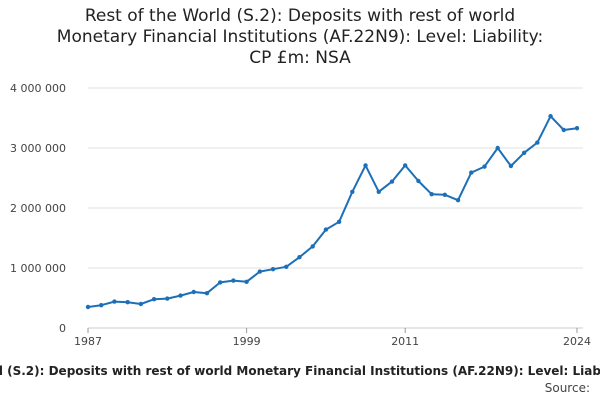 The image size is (600, 400). Describe the element at coordinates (247, 341) in the screenshot. I see `x-tick-label: 1999` at that location.